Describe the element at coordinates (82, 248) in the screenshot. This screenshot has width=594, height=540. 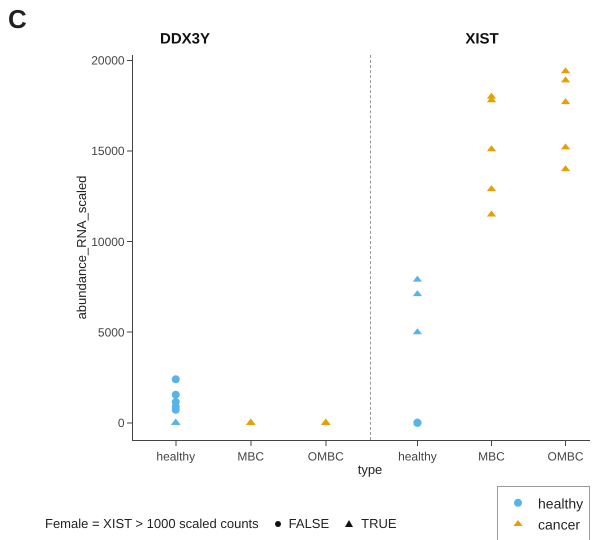
I see `y-axis-title: abundance_RNA_scaled` at that location.